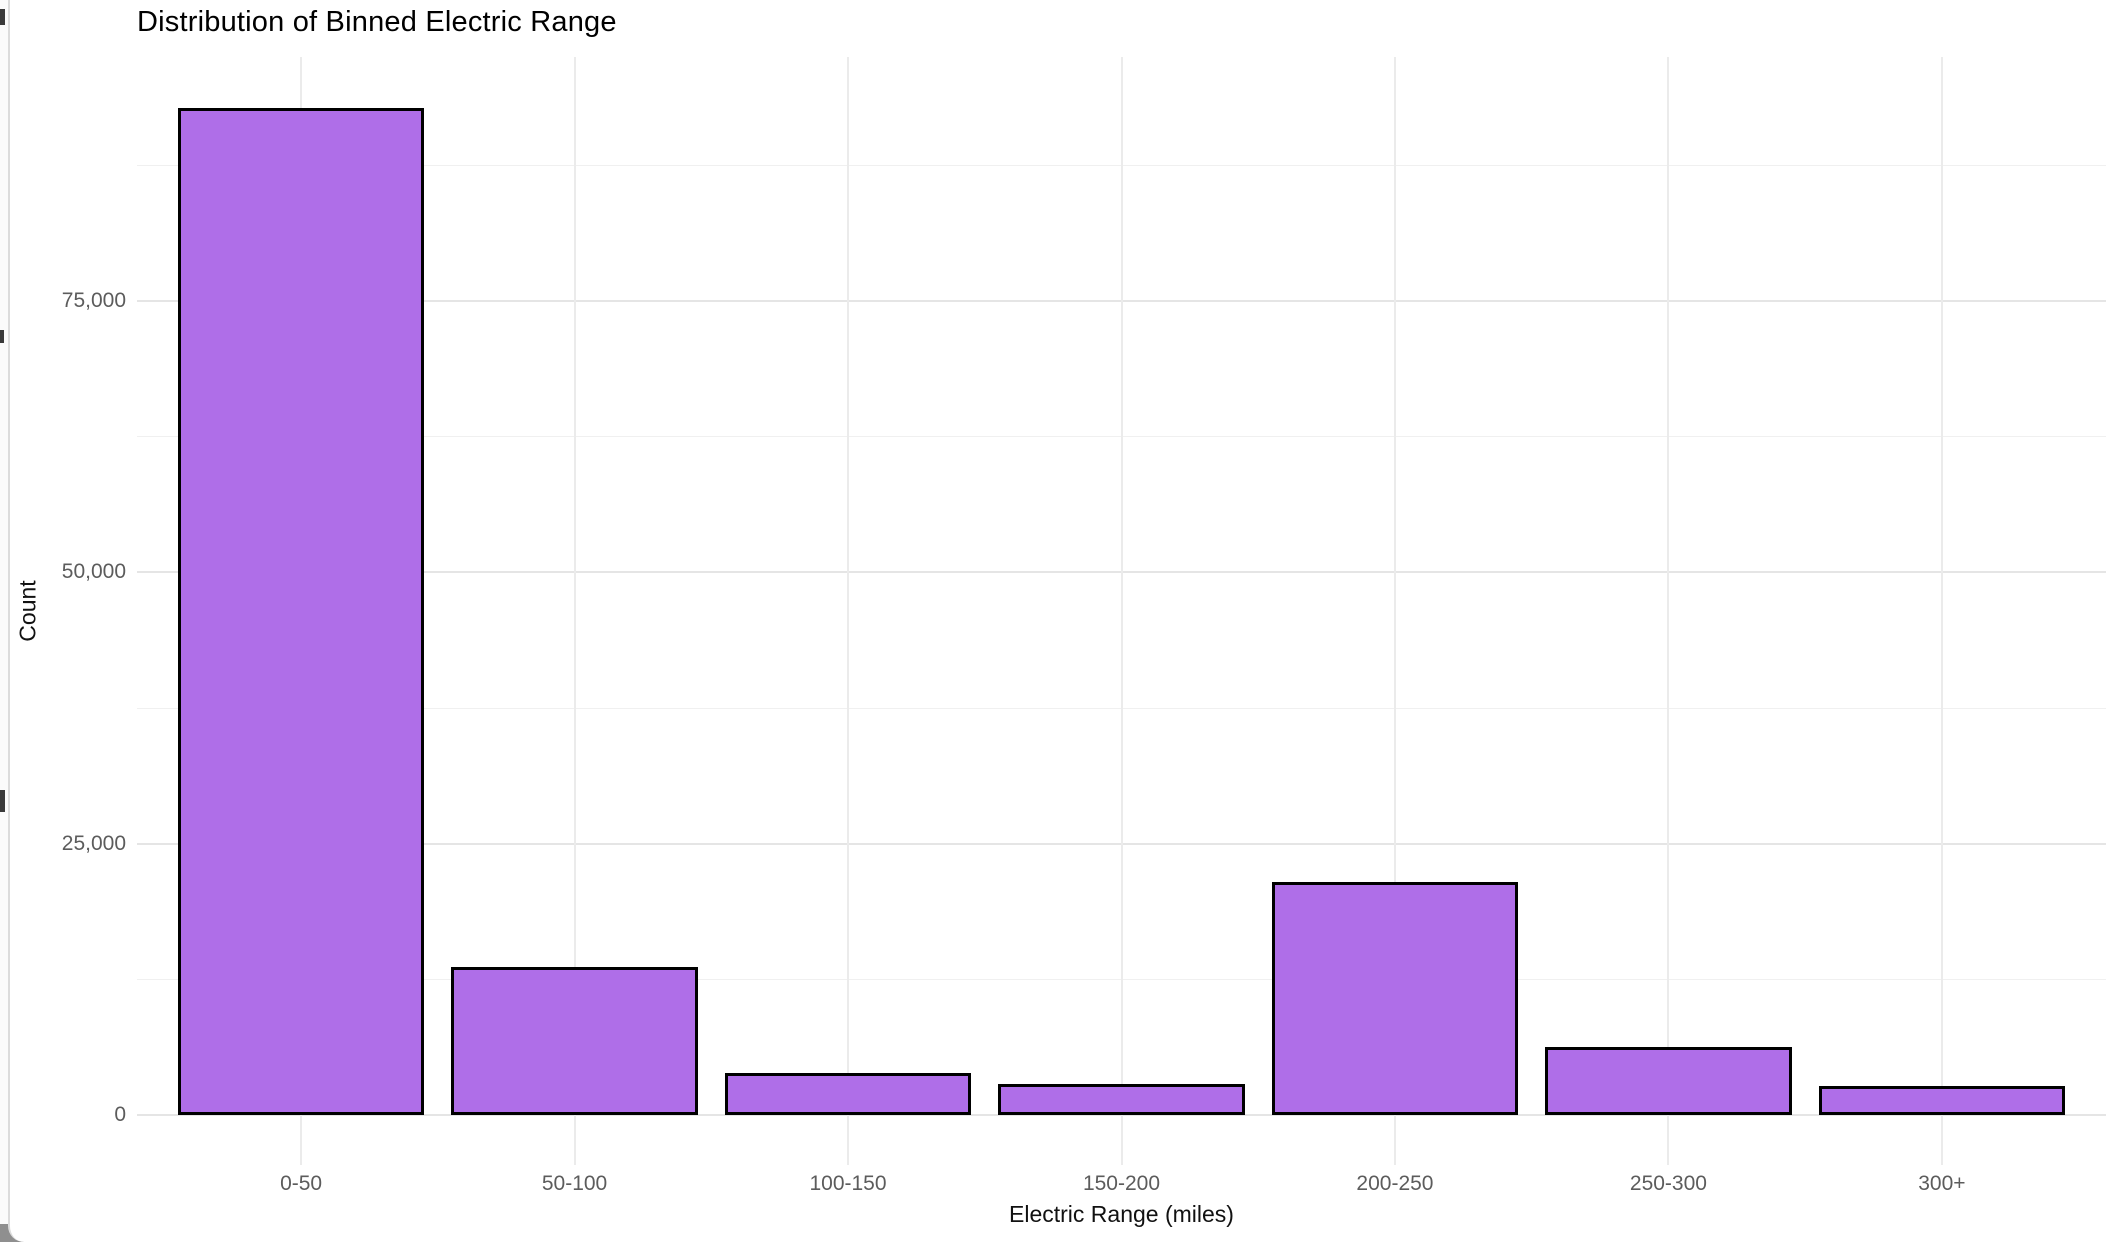  What do you see at coordinates (301, 1183) in the screenshot?
I see `x-tick-label: 0-50` at bounding box center [301, 1183].